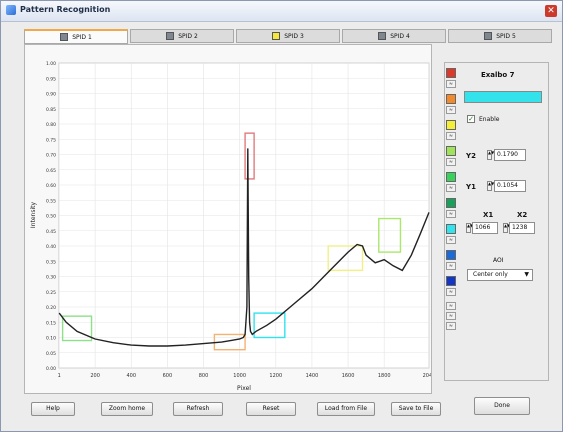  Describe the element at coordinates (65, 9) in the screenshot. I see `window-title: Pattern Recognition` at that location.